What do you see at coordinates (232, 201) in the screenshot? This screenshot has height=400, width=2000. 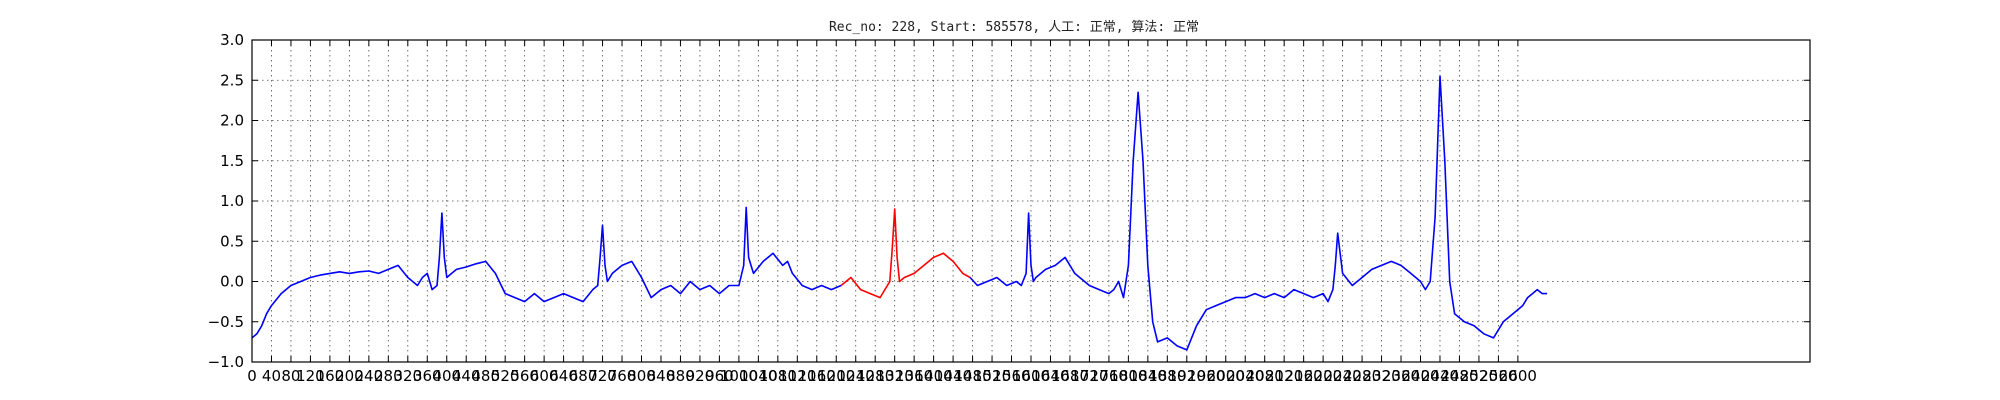 I see `y-tick-label: 1.0` at bounding box center [232, 201].